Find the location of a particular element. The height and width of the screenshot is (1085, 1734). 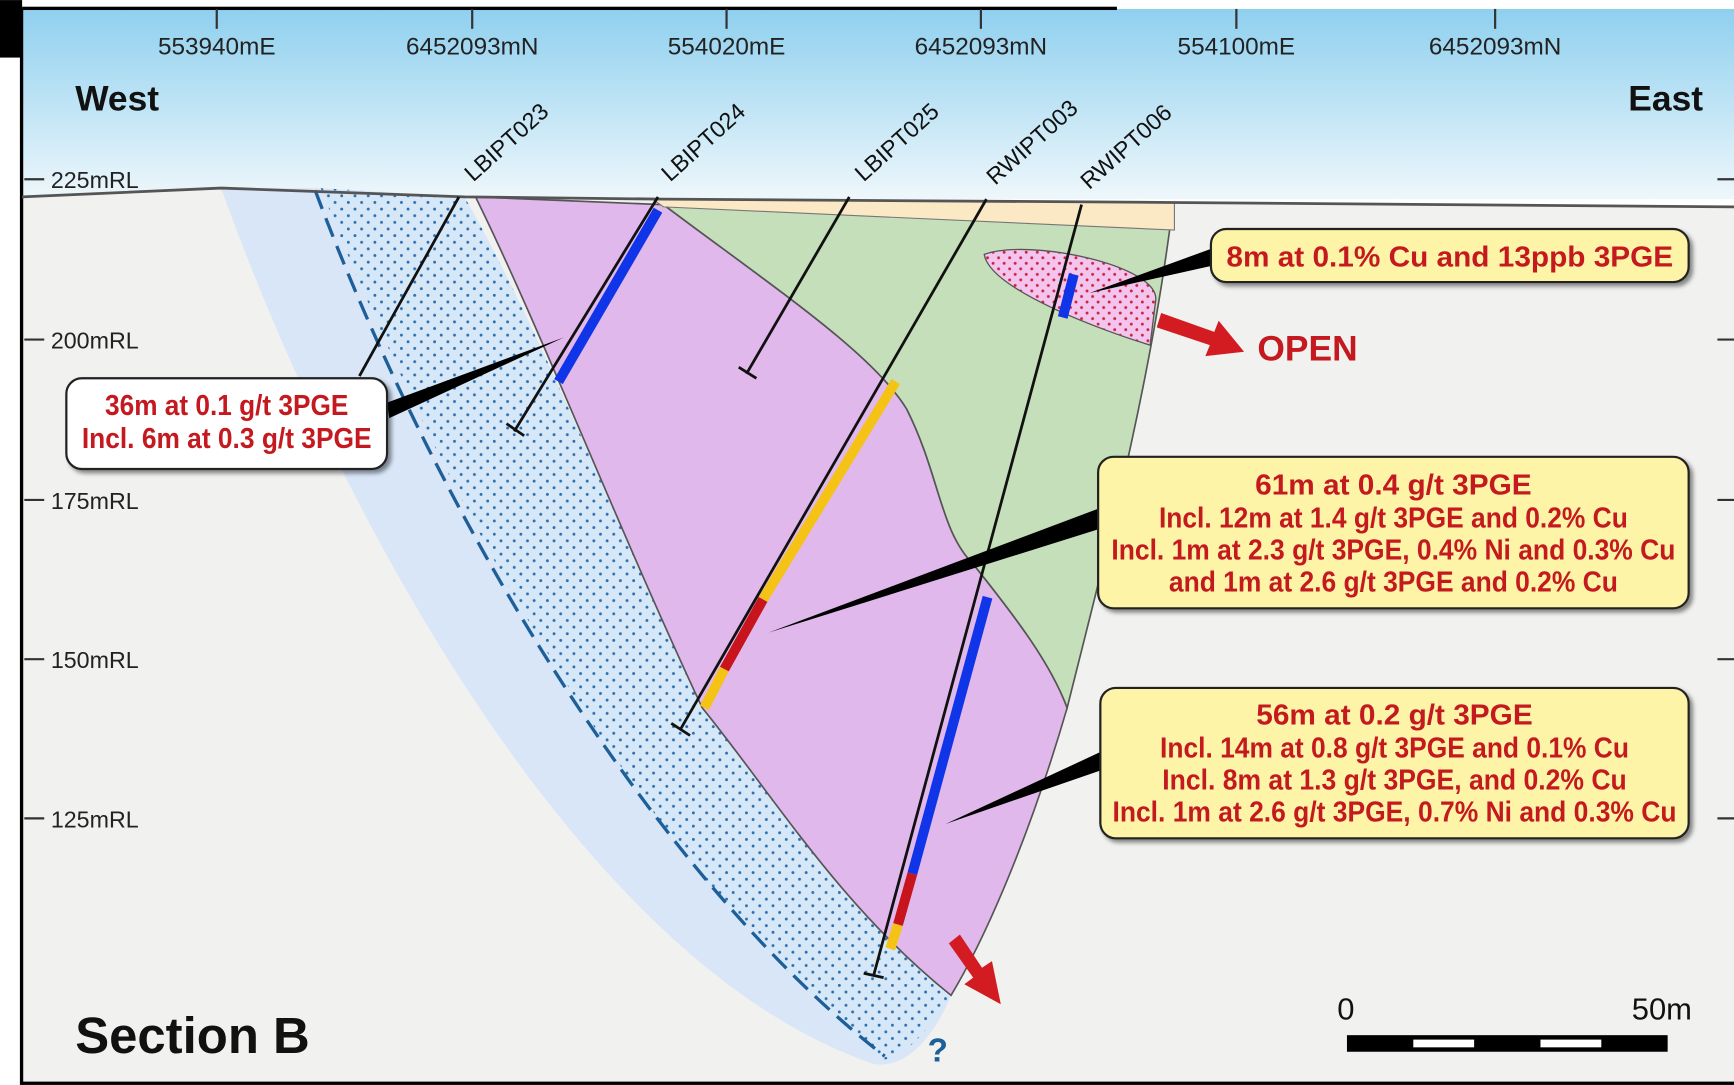

open-label: OPEN is located at coordinates (1307, 349).